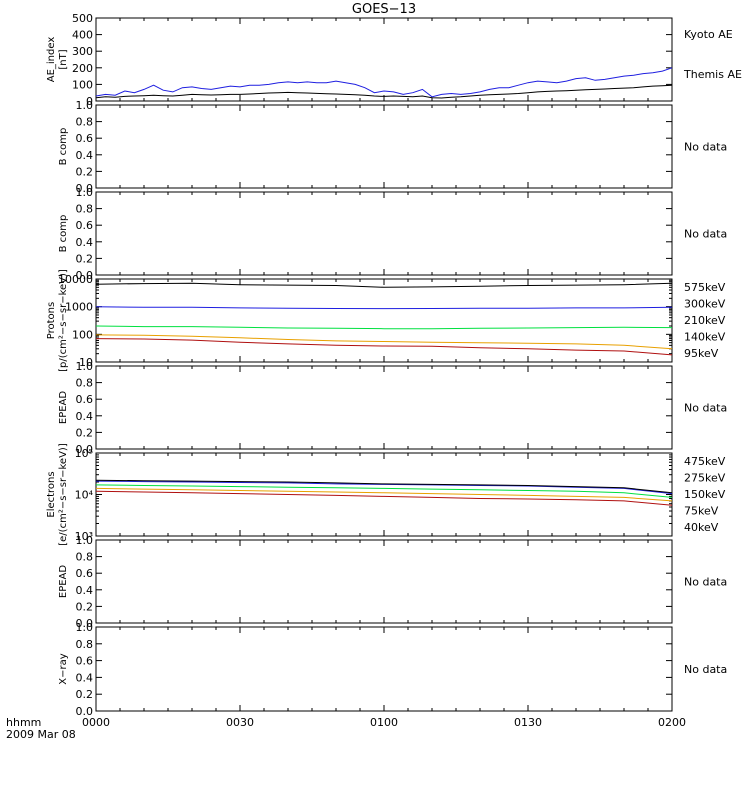  I want to click on series-line-kyoto-ae, so click(384, 82).